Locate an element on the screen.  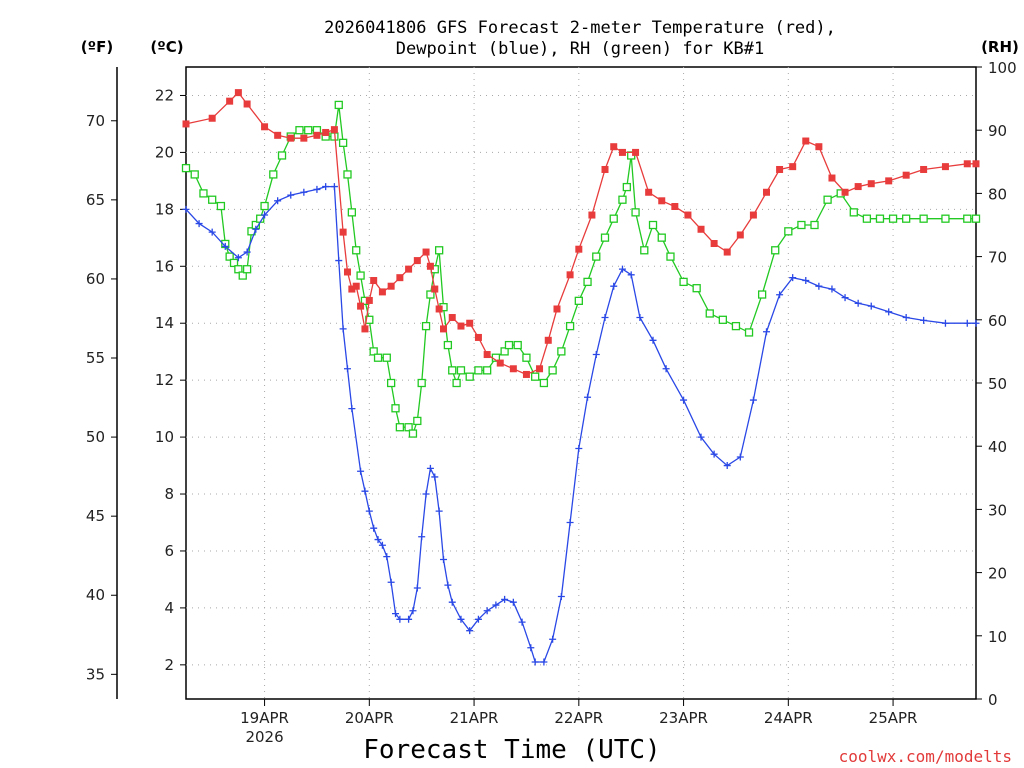
x-tick-label: 23APR is located at coordinates (683, 718).